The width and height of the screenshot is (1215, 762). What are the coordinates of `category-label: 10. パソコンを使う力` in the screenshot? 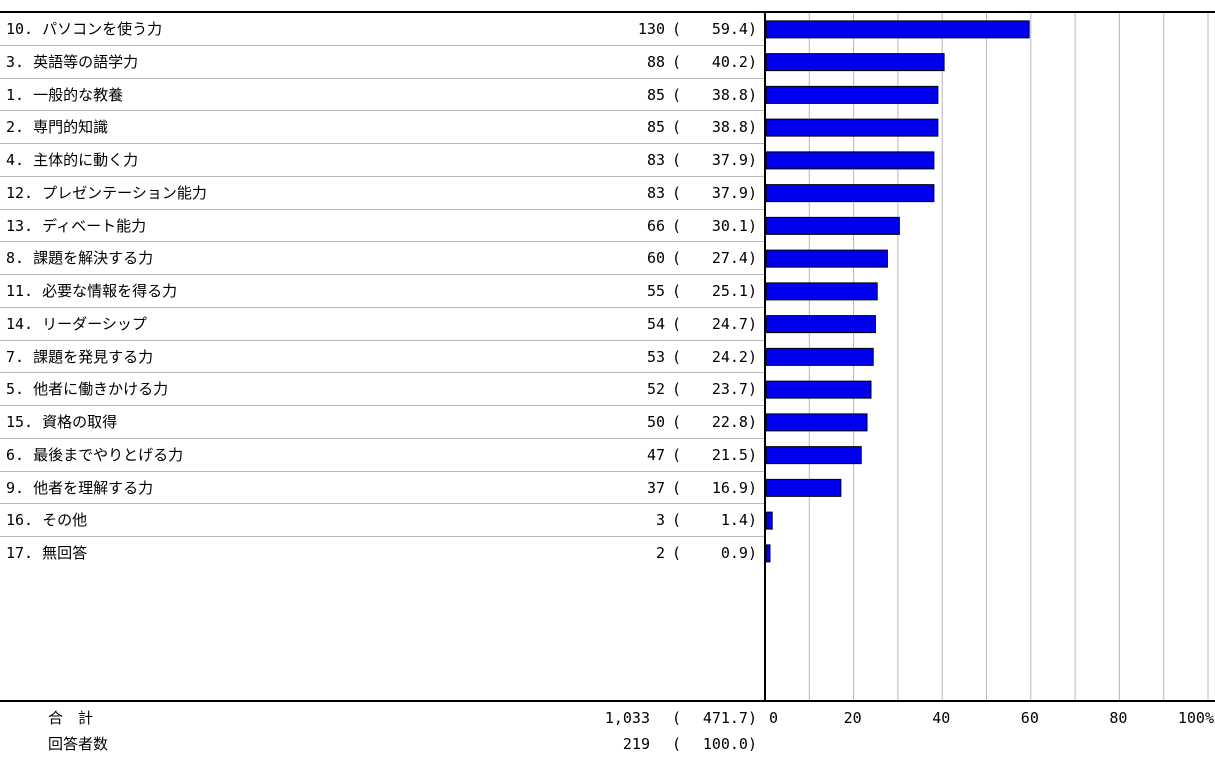 It's located at (84, 29).